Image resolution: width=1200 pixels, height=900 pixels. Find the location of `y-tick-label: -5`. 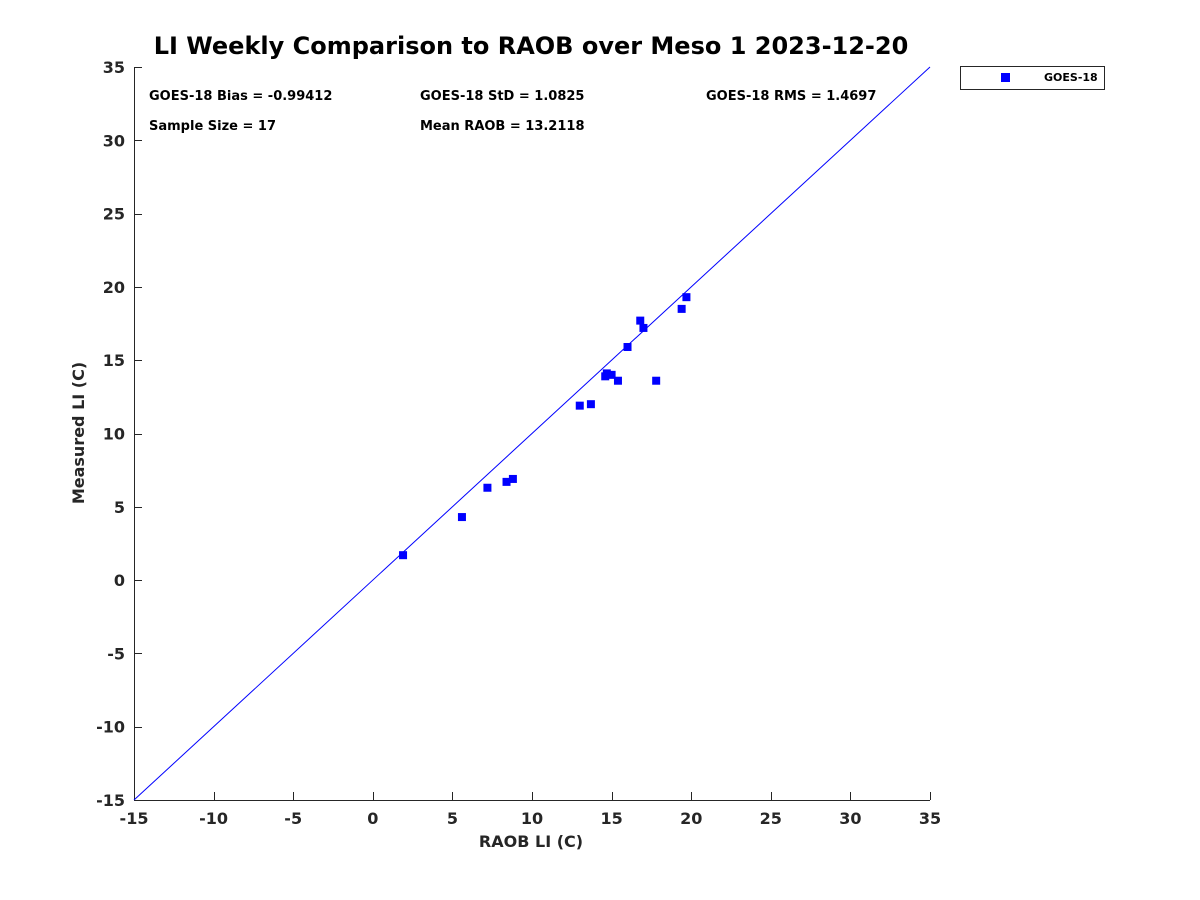

y-tick-label: -5 is located at coordinates (116, 653).